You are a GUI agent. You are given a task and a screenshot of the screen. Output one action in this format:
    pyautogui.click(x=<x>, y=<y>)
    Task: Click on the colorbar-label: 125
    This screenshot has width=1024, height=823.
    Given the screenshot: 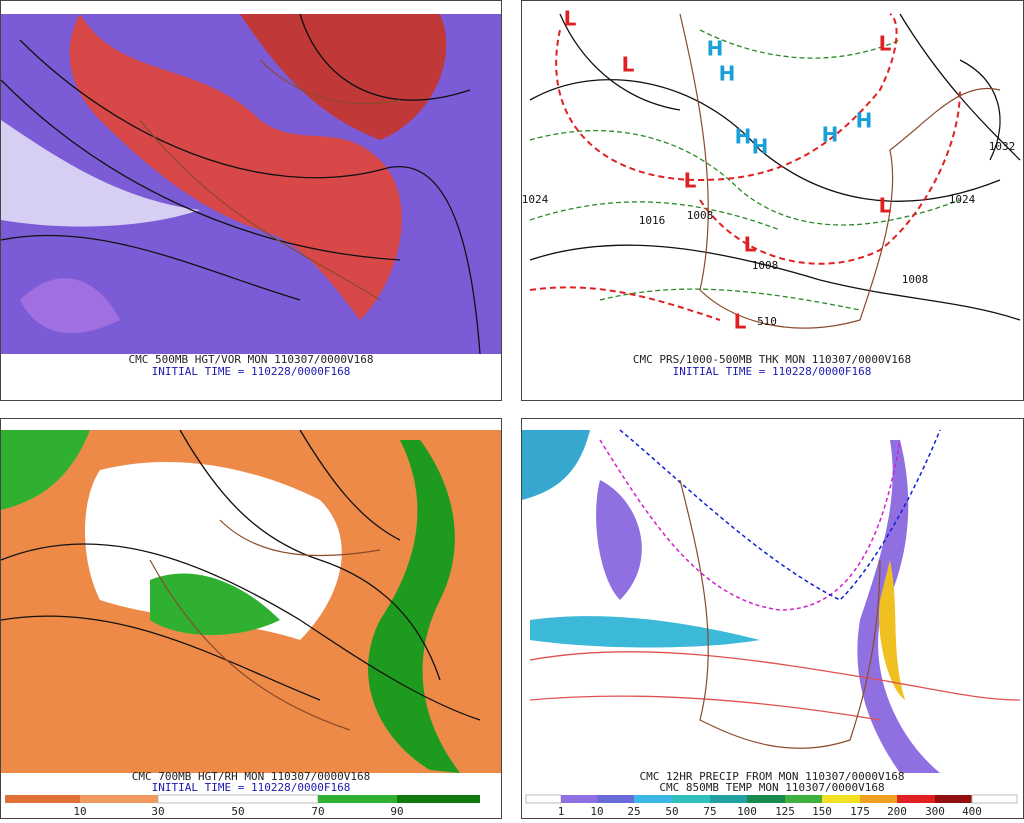 What is the action you would take?
    pyautogui.click(x=785, y=811)
    